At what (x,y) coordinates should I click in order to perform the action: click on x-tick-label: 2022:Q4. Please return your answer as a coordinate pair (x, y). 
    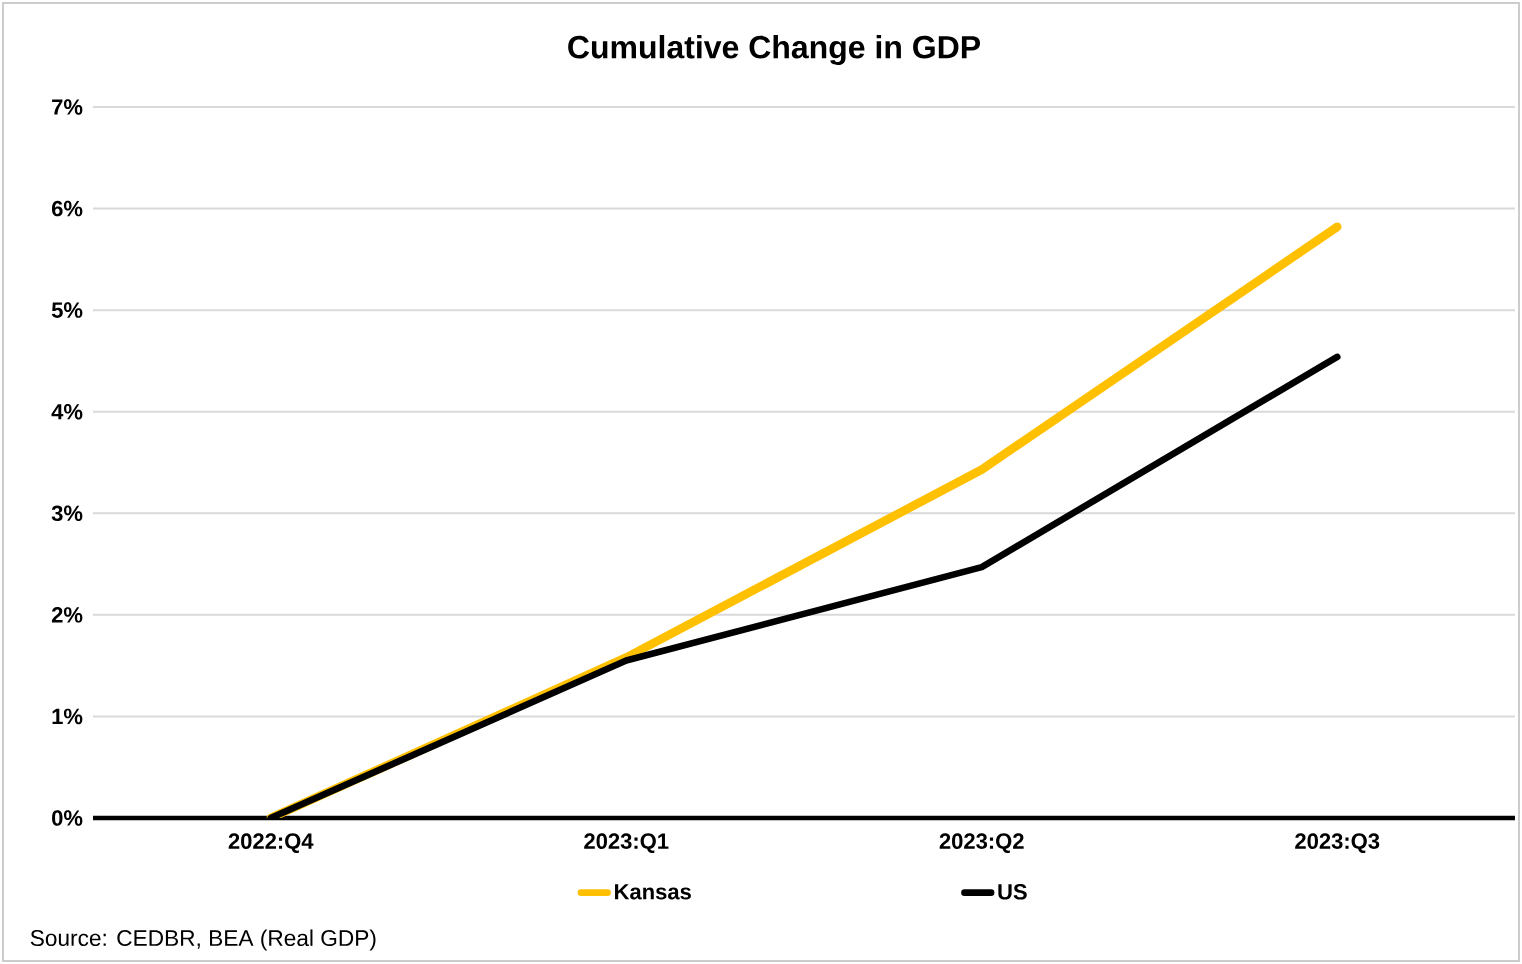
    Looking at the image, I should click on (271, 843).